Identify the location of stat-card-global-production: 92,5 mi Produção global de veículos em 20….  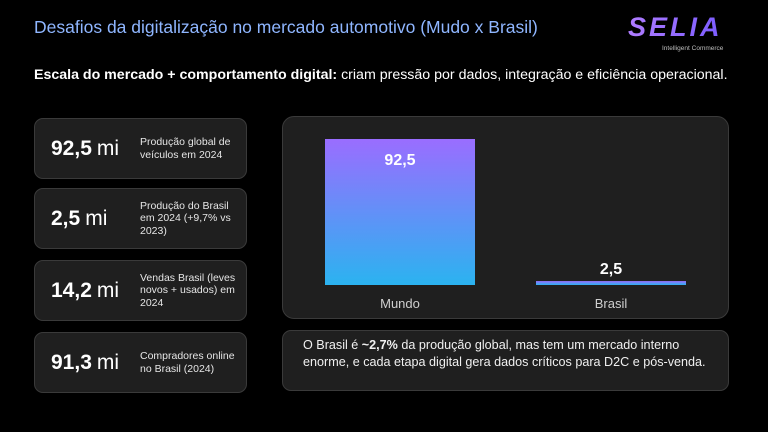
(140, 148).